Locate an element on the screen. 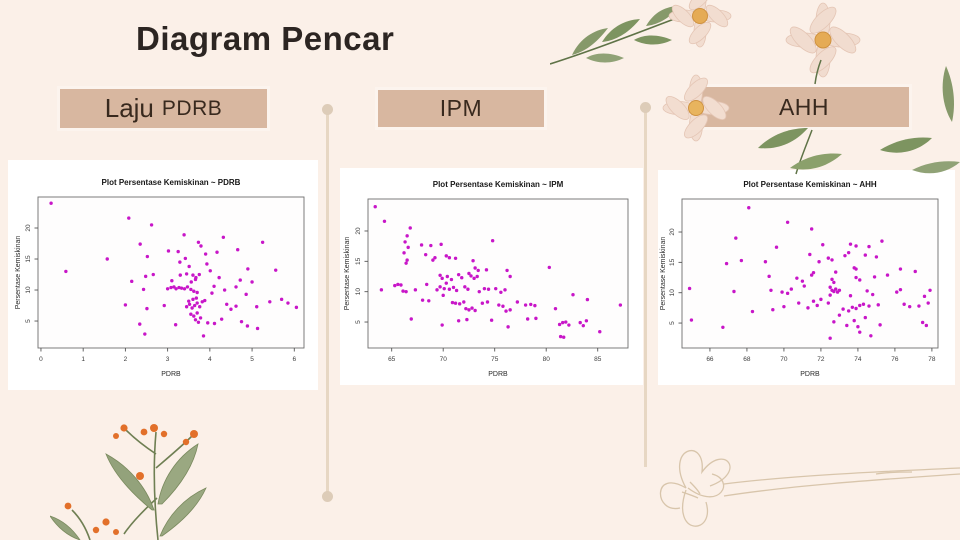  label-chip-laju-pdrb: Laju PDRB is located at coordinates (163, 108).